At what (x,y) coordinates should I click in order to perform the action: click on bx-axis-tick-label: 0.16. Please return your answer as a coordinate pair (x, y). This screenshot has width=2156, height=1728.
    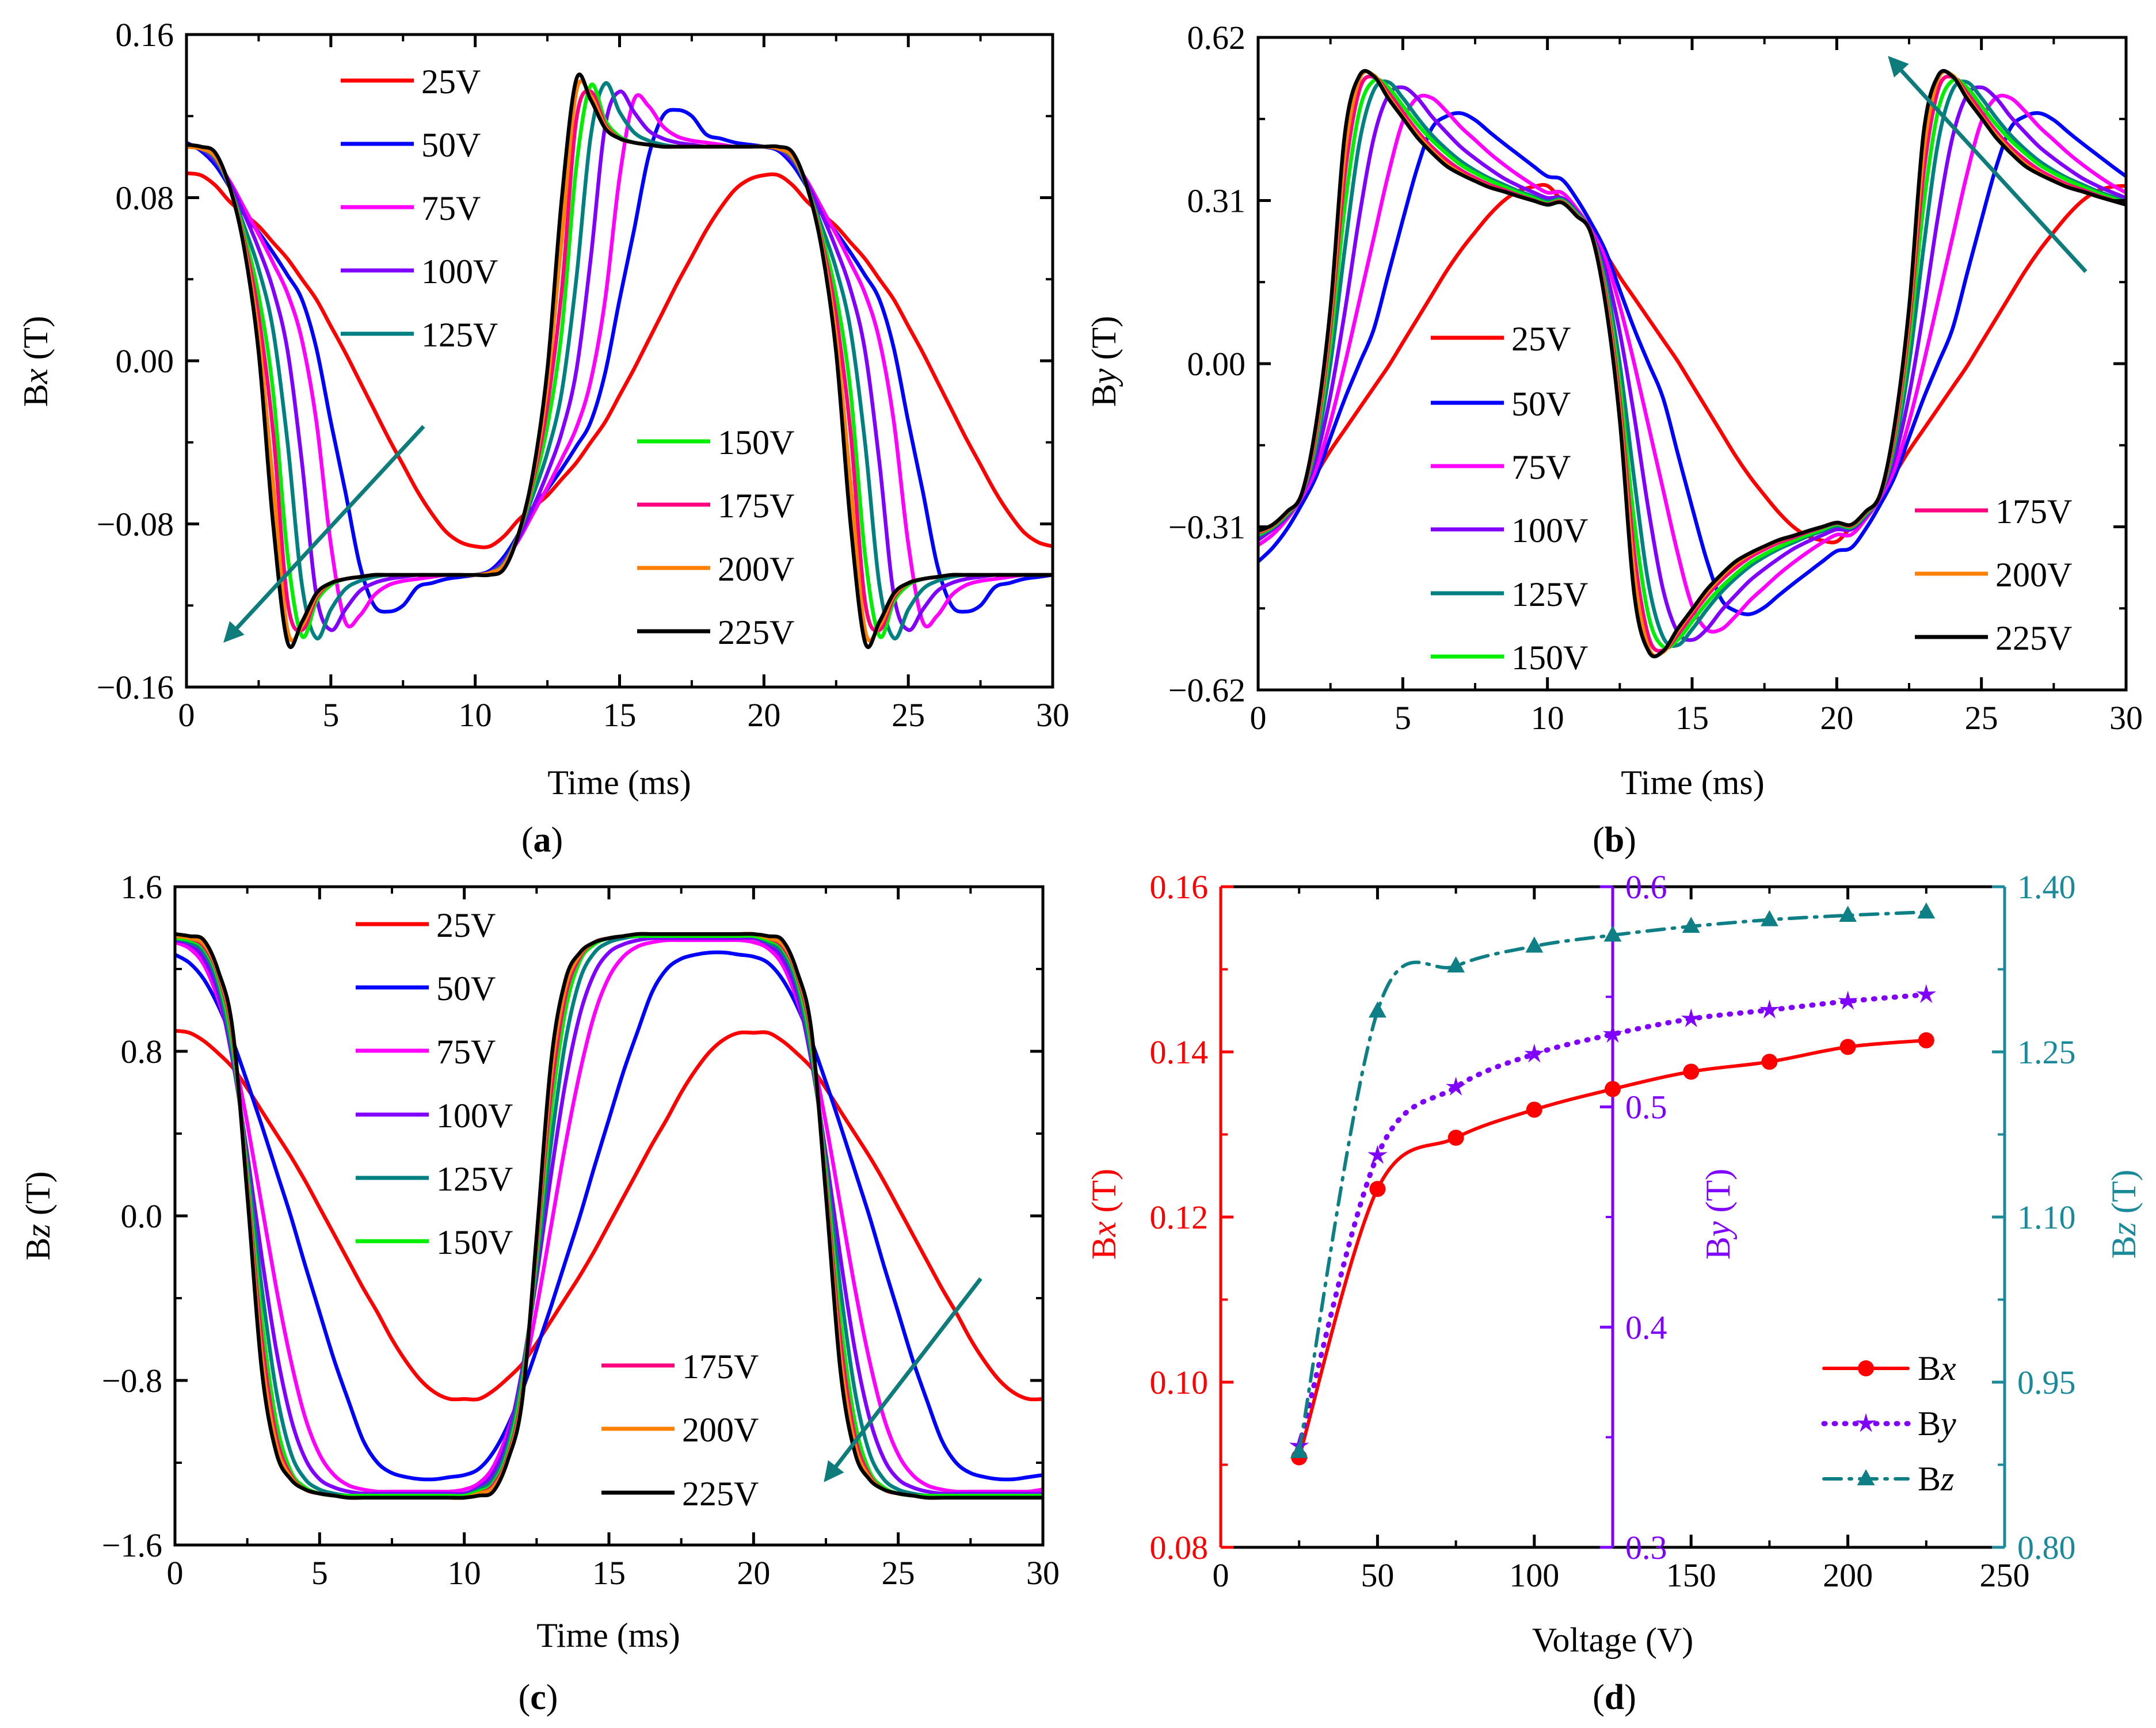
    Looking at the image, I should click on (1179, 887).